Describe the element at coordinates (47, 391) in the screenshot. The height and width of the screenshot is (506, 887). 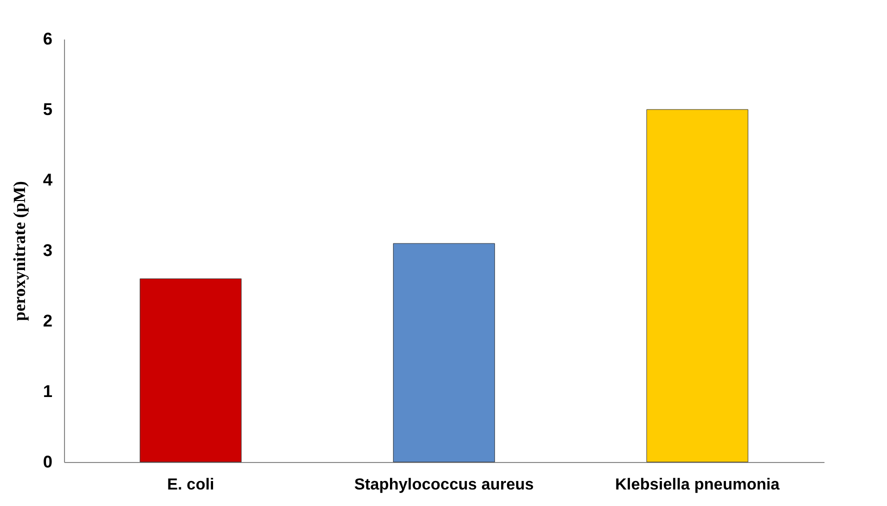
I see `y-tick-label: 1` at that location.